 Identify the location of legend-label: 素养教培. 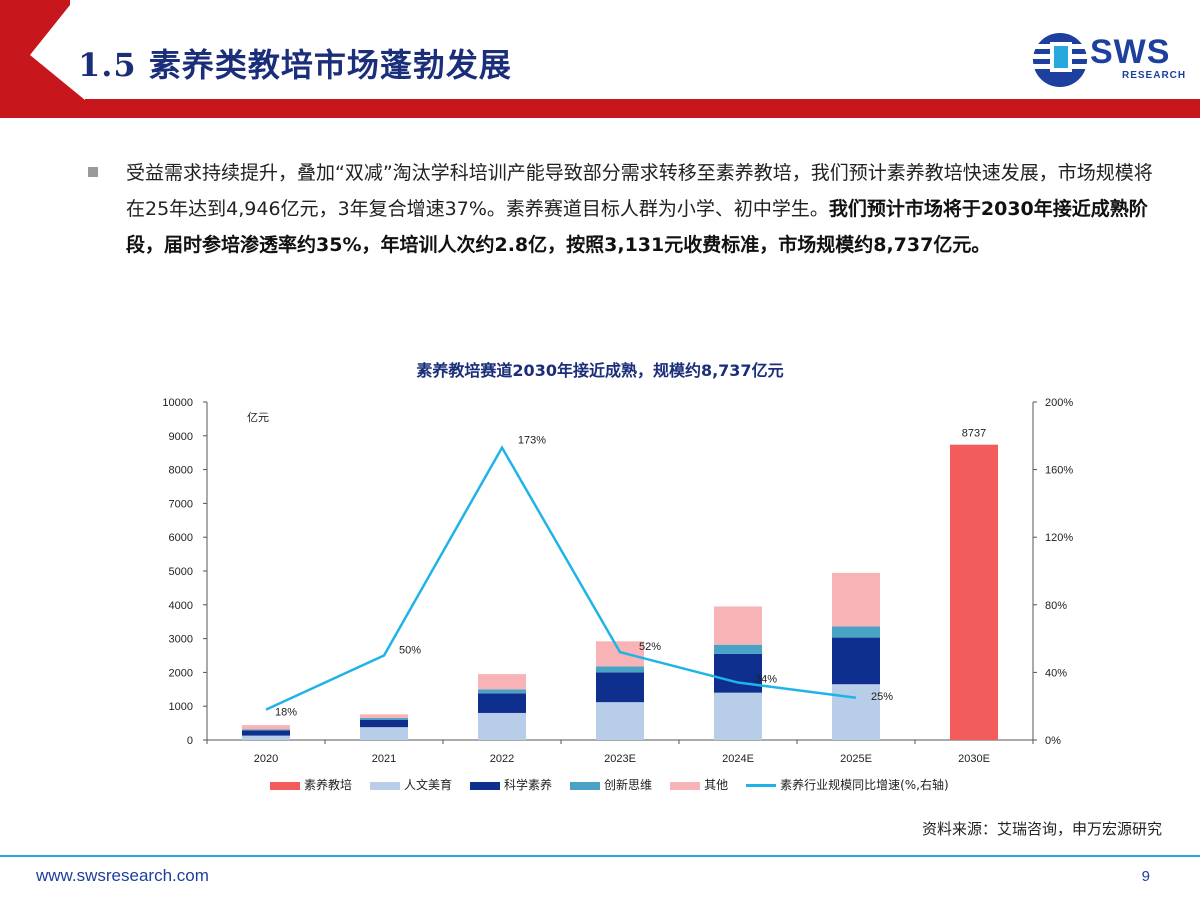
(328, 785).